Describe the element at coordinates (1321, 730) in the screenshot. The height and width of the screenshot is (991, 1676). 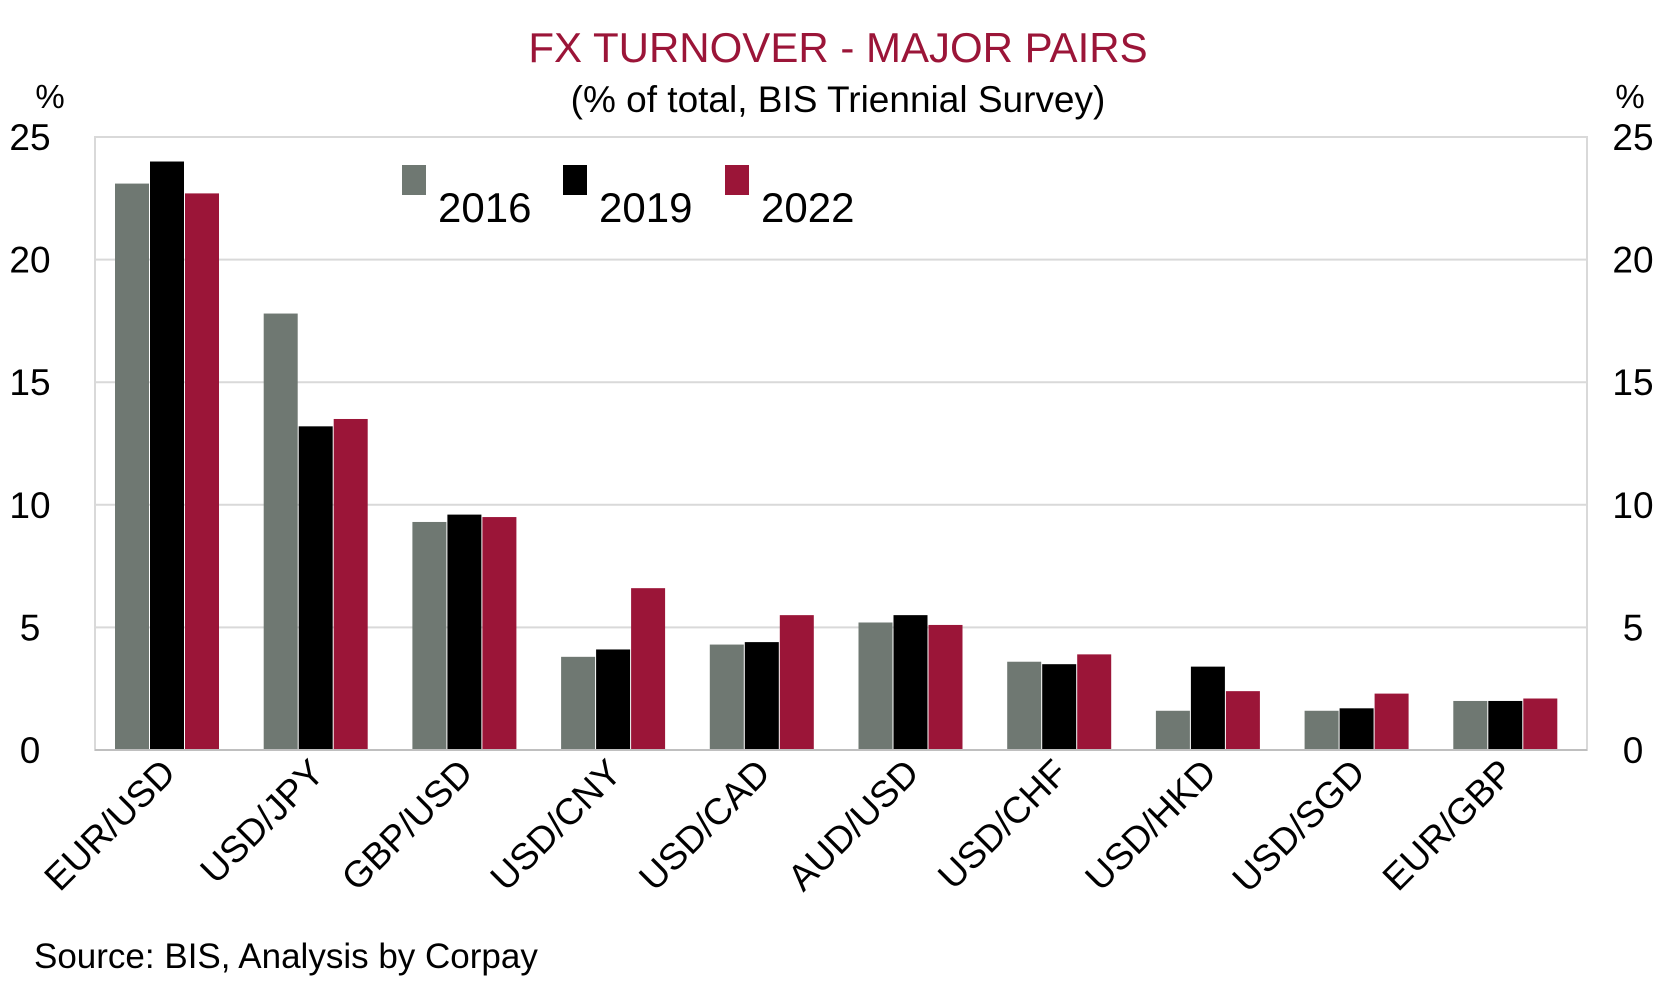
I see `bar-2016-usd-sgd` at that location.